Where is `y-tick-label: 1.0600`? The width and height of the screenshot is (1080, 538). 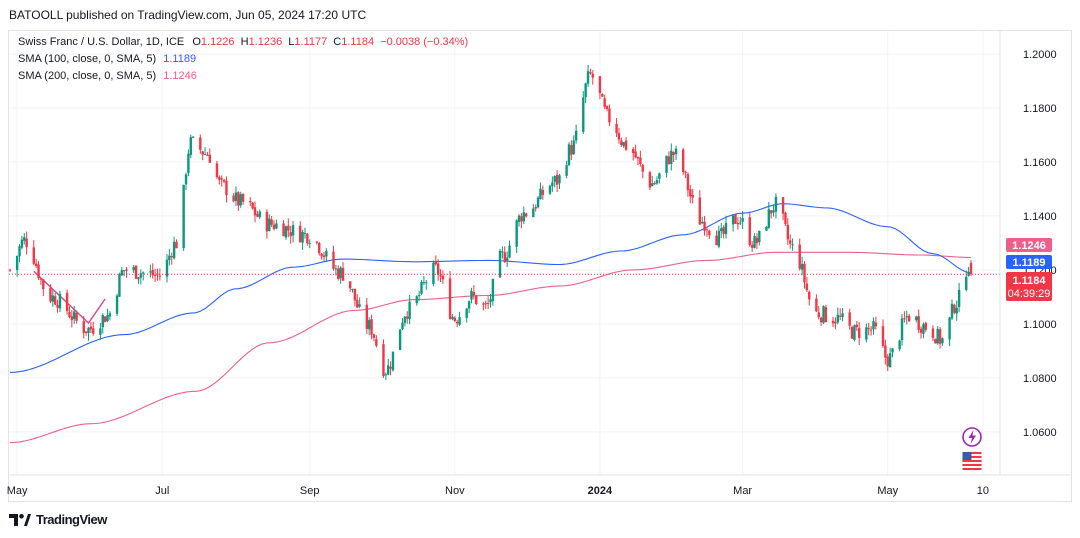 y-tick-label: 1.0600 is located at coordinates (1040, 433).